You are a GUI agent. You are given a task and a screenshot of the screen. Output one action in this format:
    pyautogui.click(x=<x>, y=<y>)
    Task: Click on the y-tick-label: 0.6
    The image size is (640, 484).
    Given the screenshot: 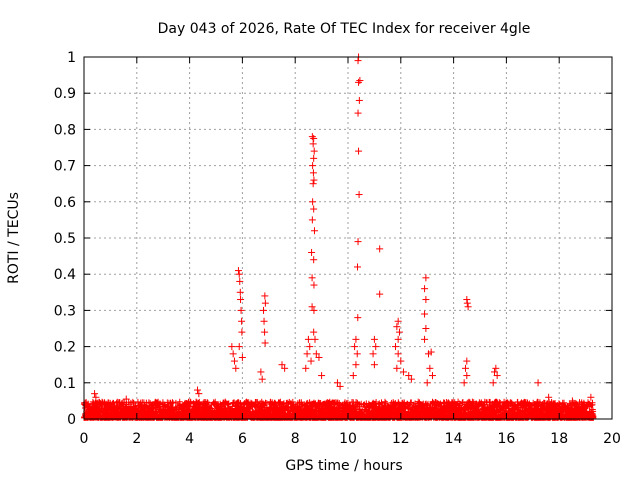 What is the action you would take?
    pyautogui.click(x=65, y=203)
    